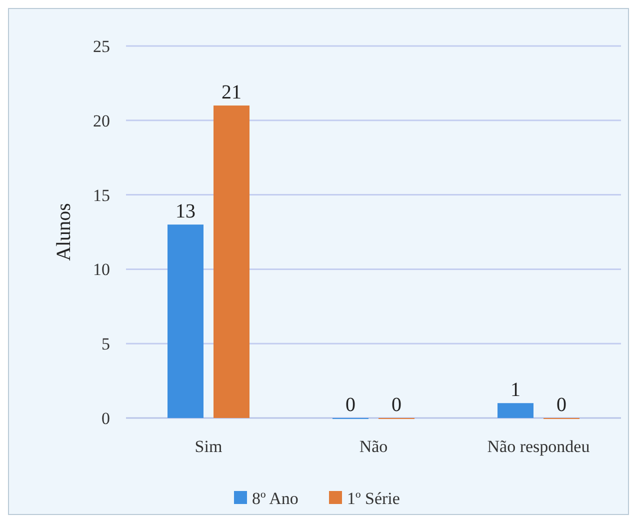  Describe the element at coordinates (538, 446) in the screenshot. I see `x-tick-label: Não respondeu` at that location.